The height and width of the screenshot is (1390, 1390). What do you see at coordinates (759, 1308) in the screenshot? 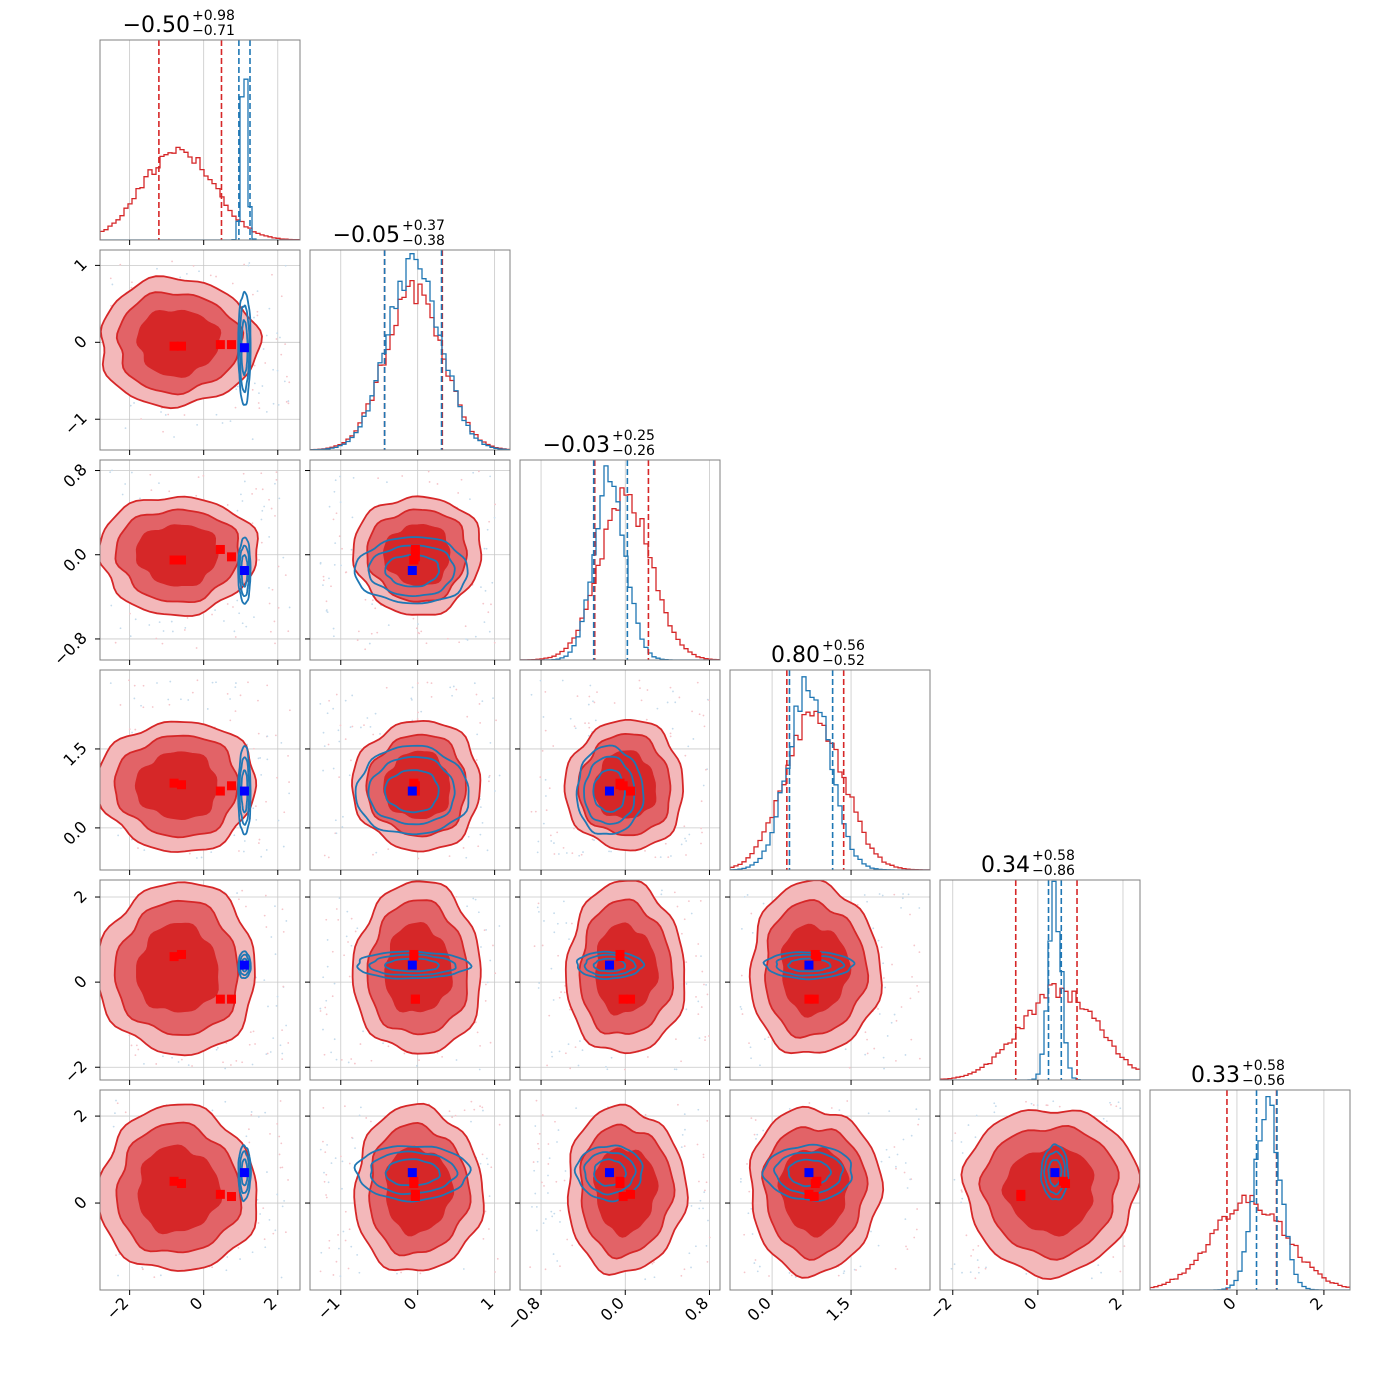
I see `x-tick-label: 0.0` at bounding box center [759, 1308].